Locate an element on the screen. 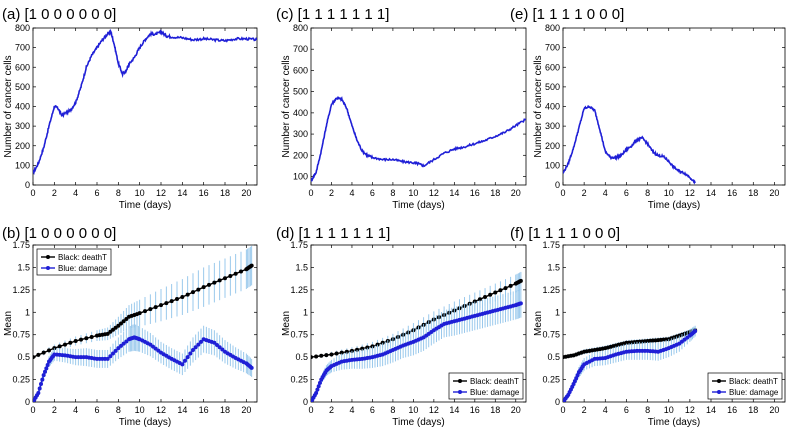 This screenshot has width=800, height=431. legend: Black: deathT Blue: damage is located at coordinates (74, 262).